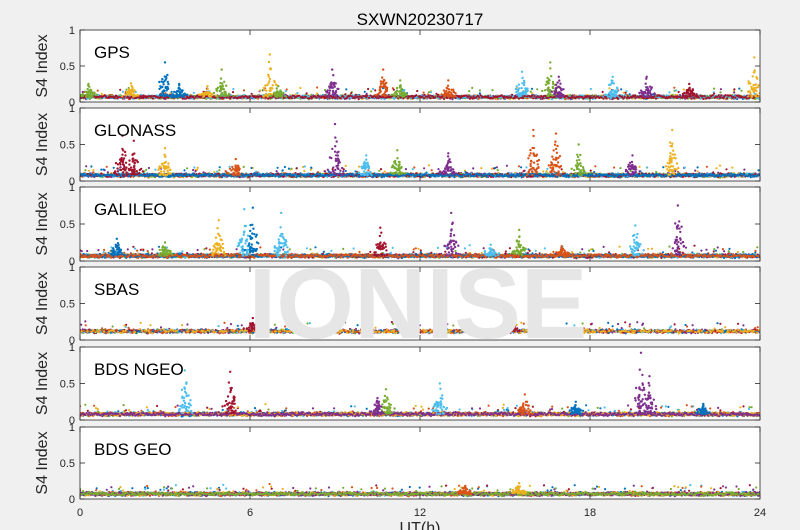  I want to click on panel-data-points, so click(420, 77).